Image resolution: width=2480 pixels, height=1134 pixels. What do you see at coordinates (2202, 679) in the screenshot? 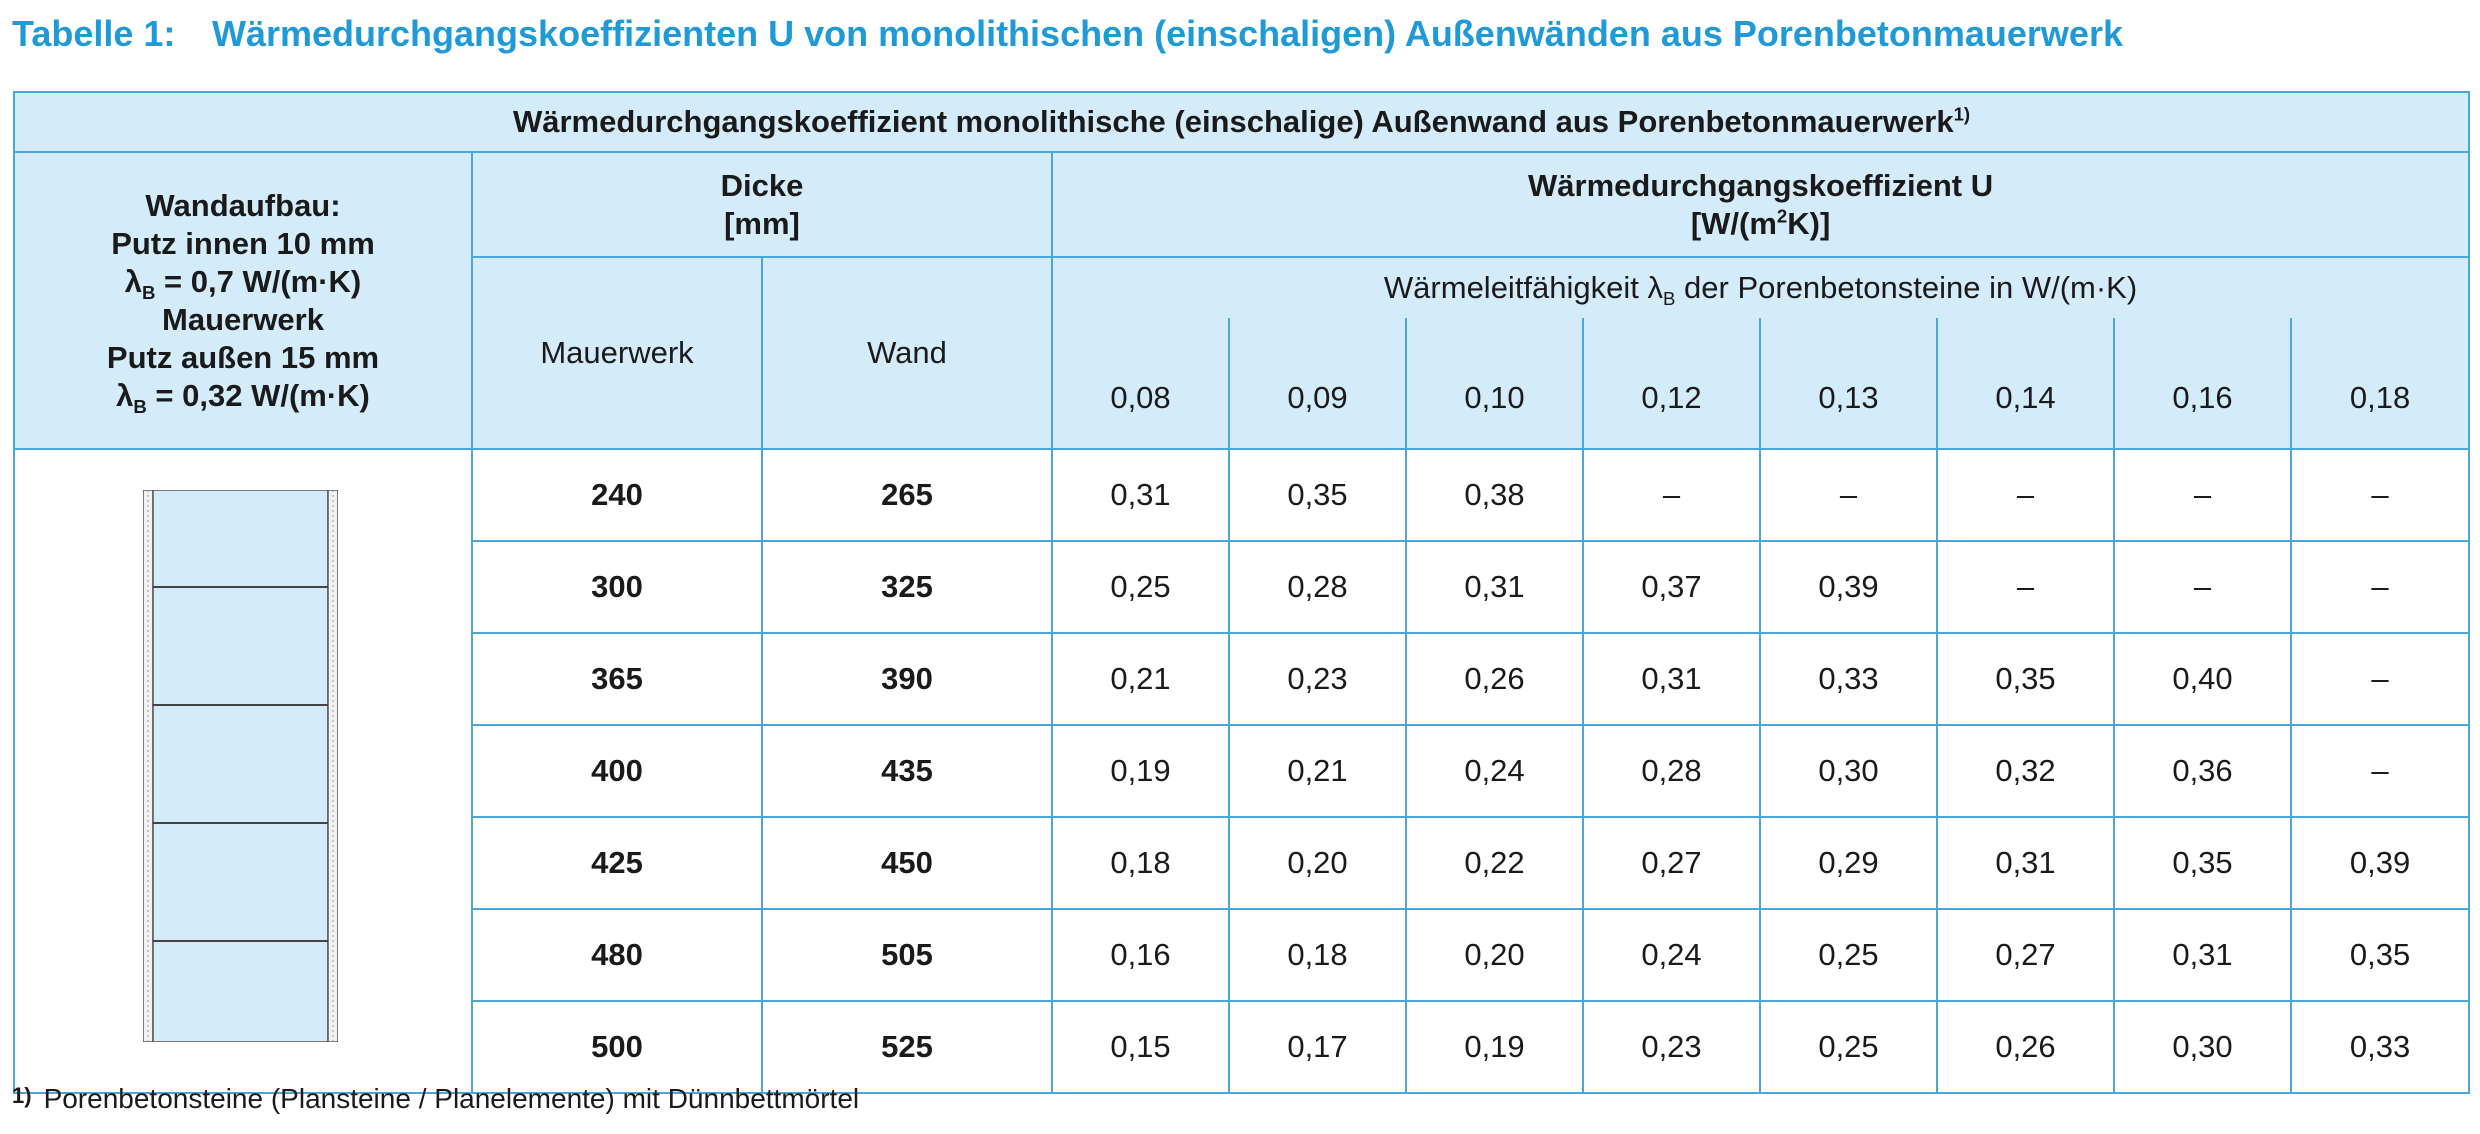
I see `cell-u-value: 0,40` at bounding box center [2202, 679].